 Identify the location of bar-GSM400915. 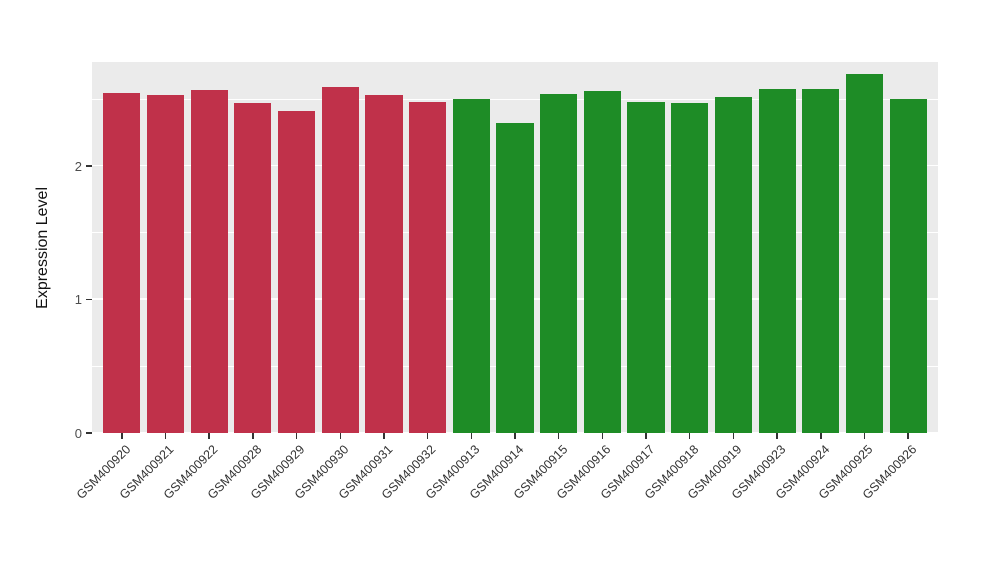
(559, 263).